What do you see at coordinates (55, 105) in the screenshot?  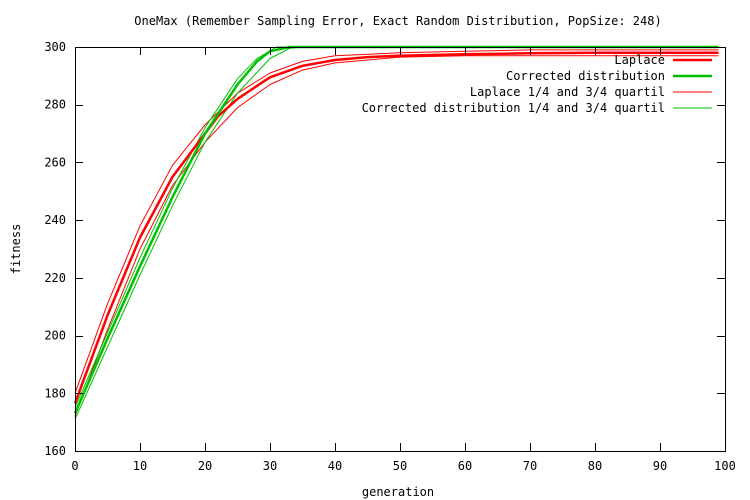 I see `y-tick-label: 280` at bounding box center [55, 105].